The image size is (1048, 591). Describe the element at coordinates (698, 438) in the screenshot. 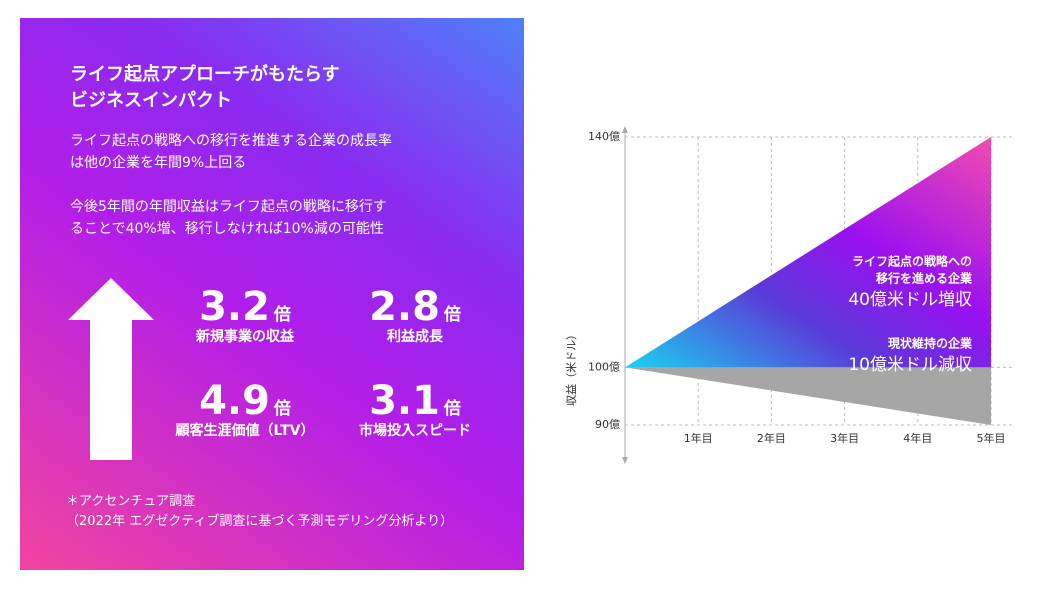

I see `x-tick-label: 1年目` at that location.